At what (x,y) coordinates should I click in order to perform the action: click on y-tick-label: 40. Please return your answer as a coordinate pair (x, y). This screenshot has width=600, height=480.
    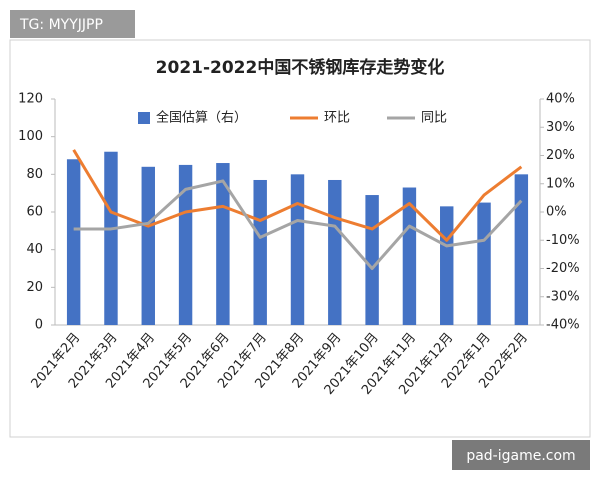
    Looking at the image, I should click on (34, 249).